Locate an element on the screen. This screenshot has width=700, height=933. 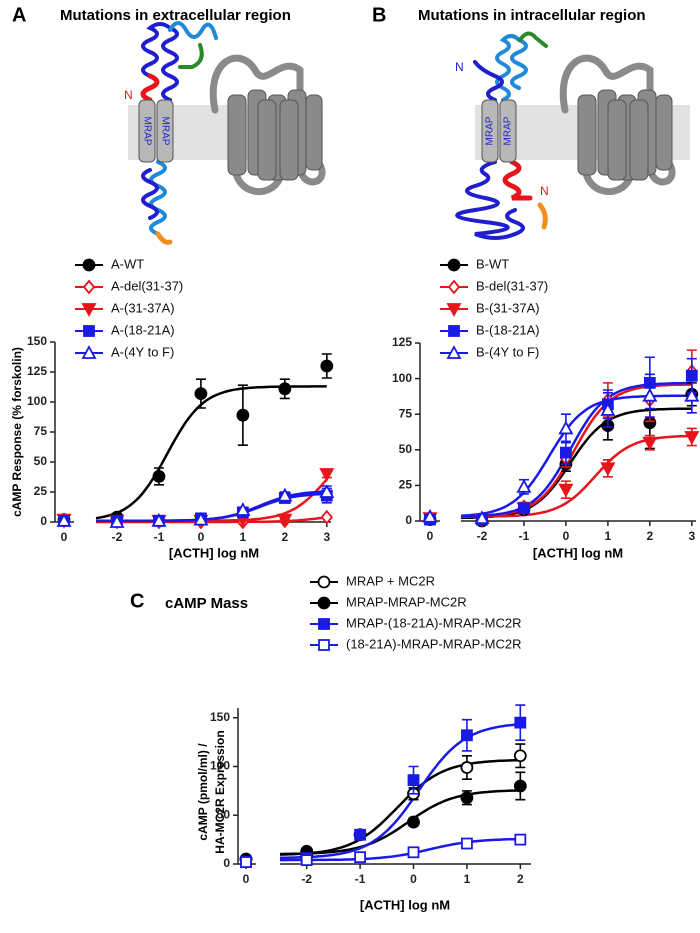
diagram-b: MRAP MRAP N N is located at coordinates (572, 135).